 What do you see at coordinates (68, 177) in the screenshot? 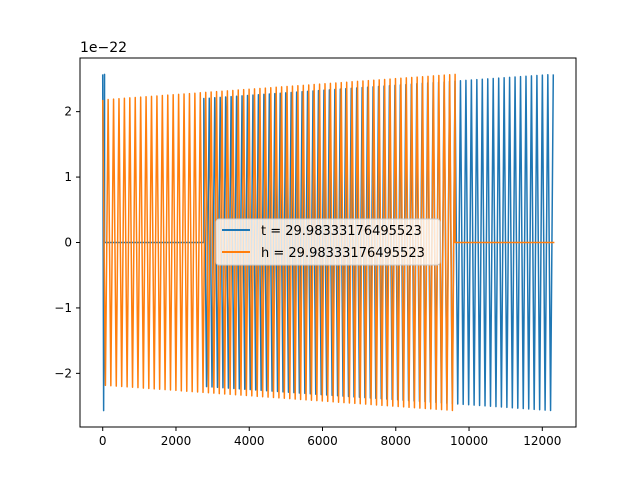
I see `y-tick-label: 1` at bounding box center [68, 177].